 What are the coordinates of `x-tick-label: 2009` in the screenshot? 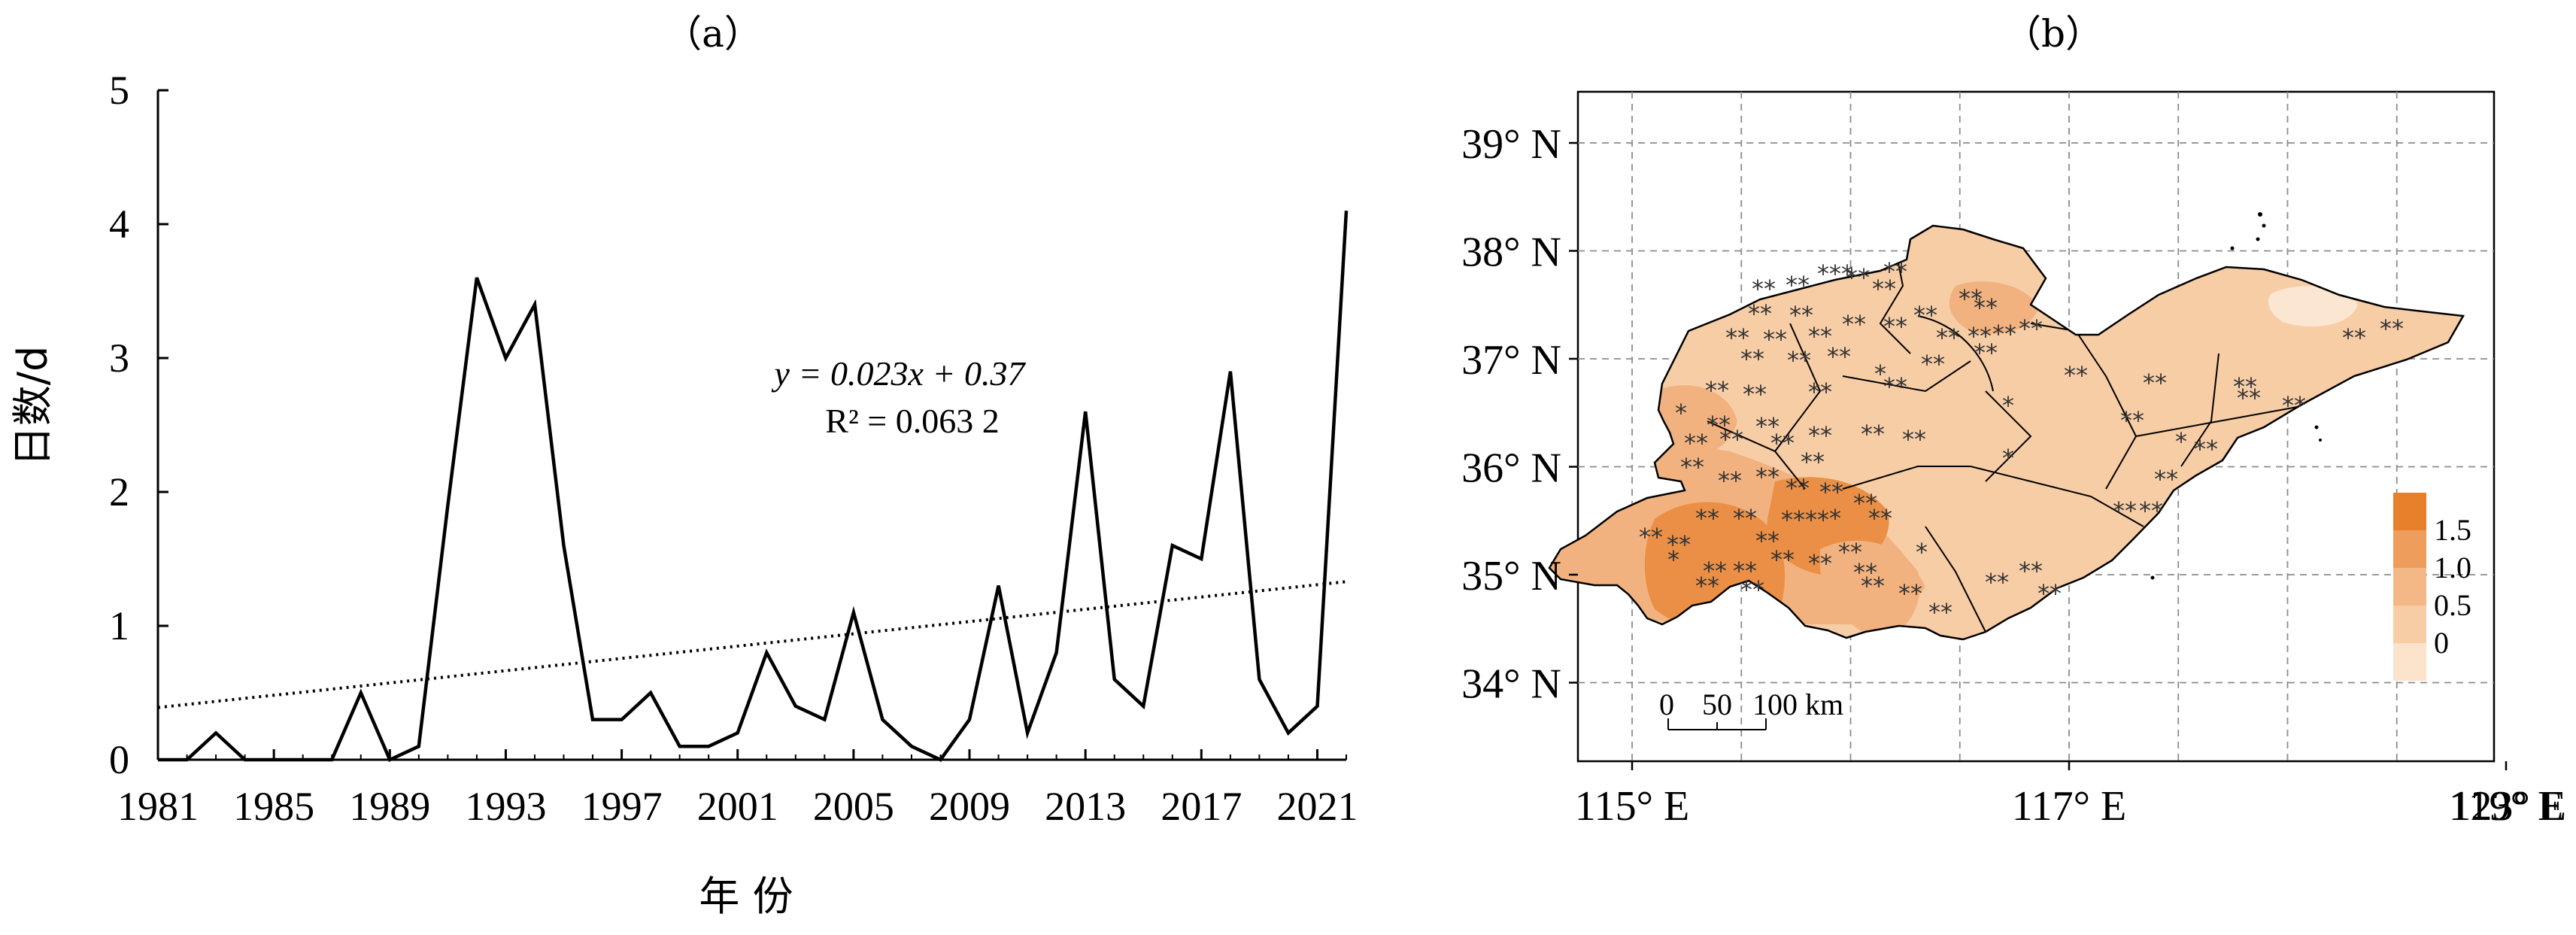 It's located at (969, 806).